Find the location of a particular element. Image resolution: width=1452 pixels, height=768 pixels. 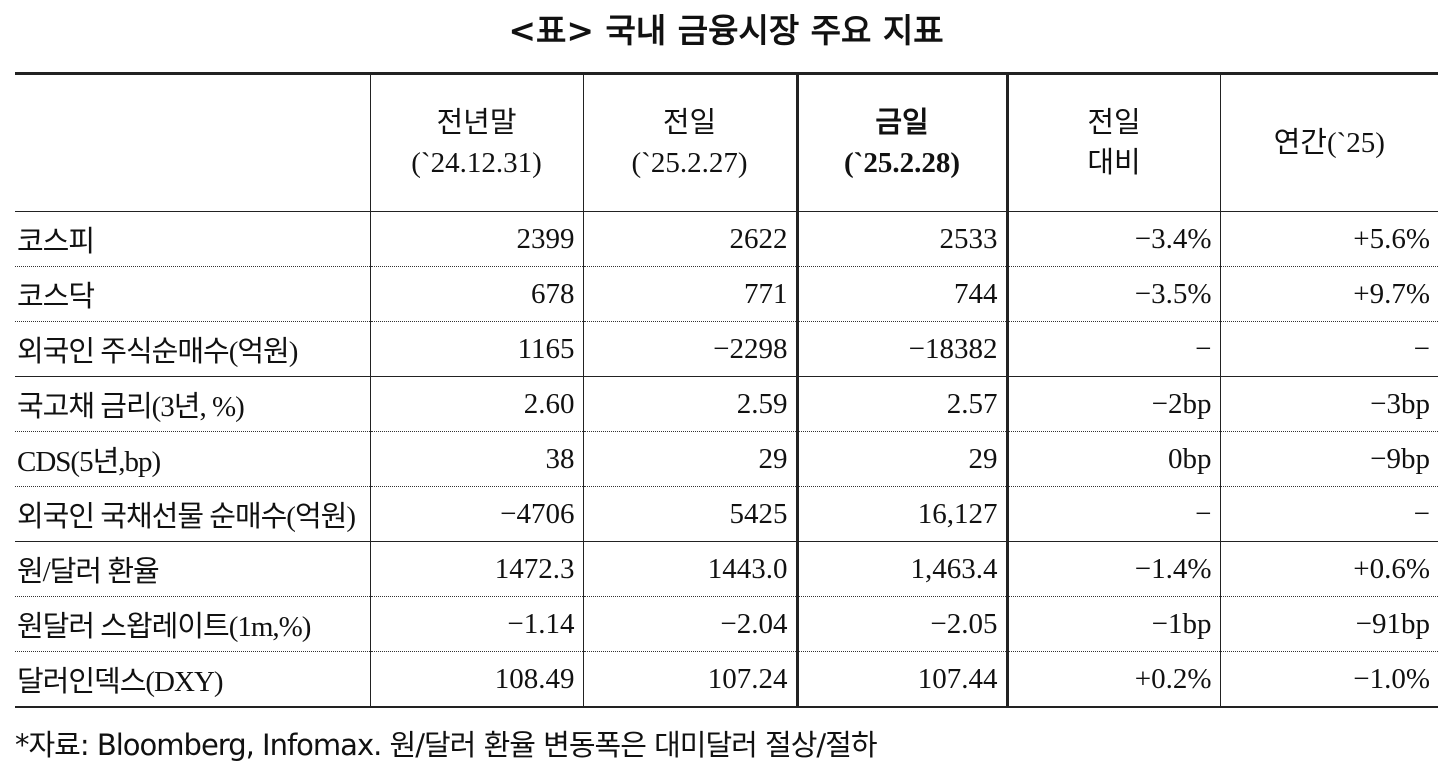

row-label: 국고채 금리(3년, %) is located at coordinates (192, 404).